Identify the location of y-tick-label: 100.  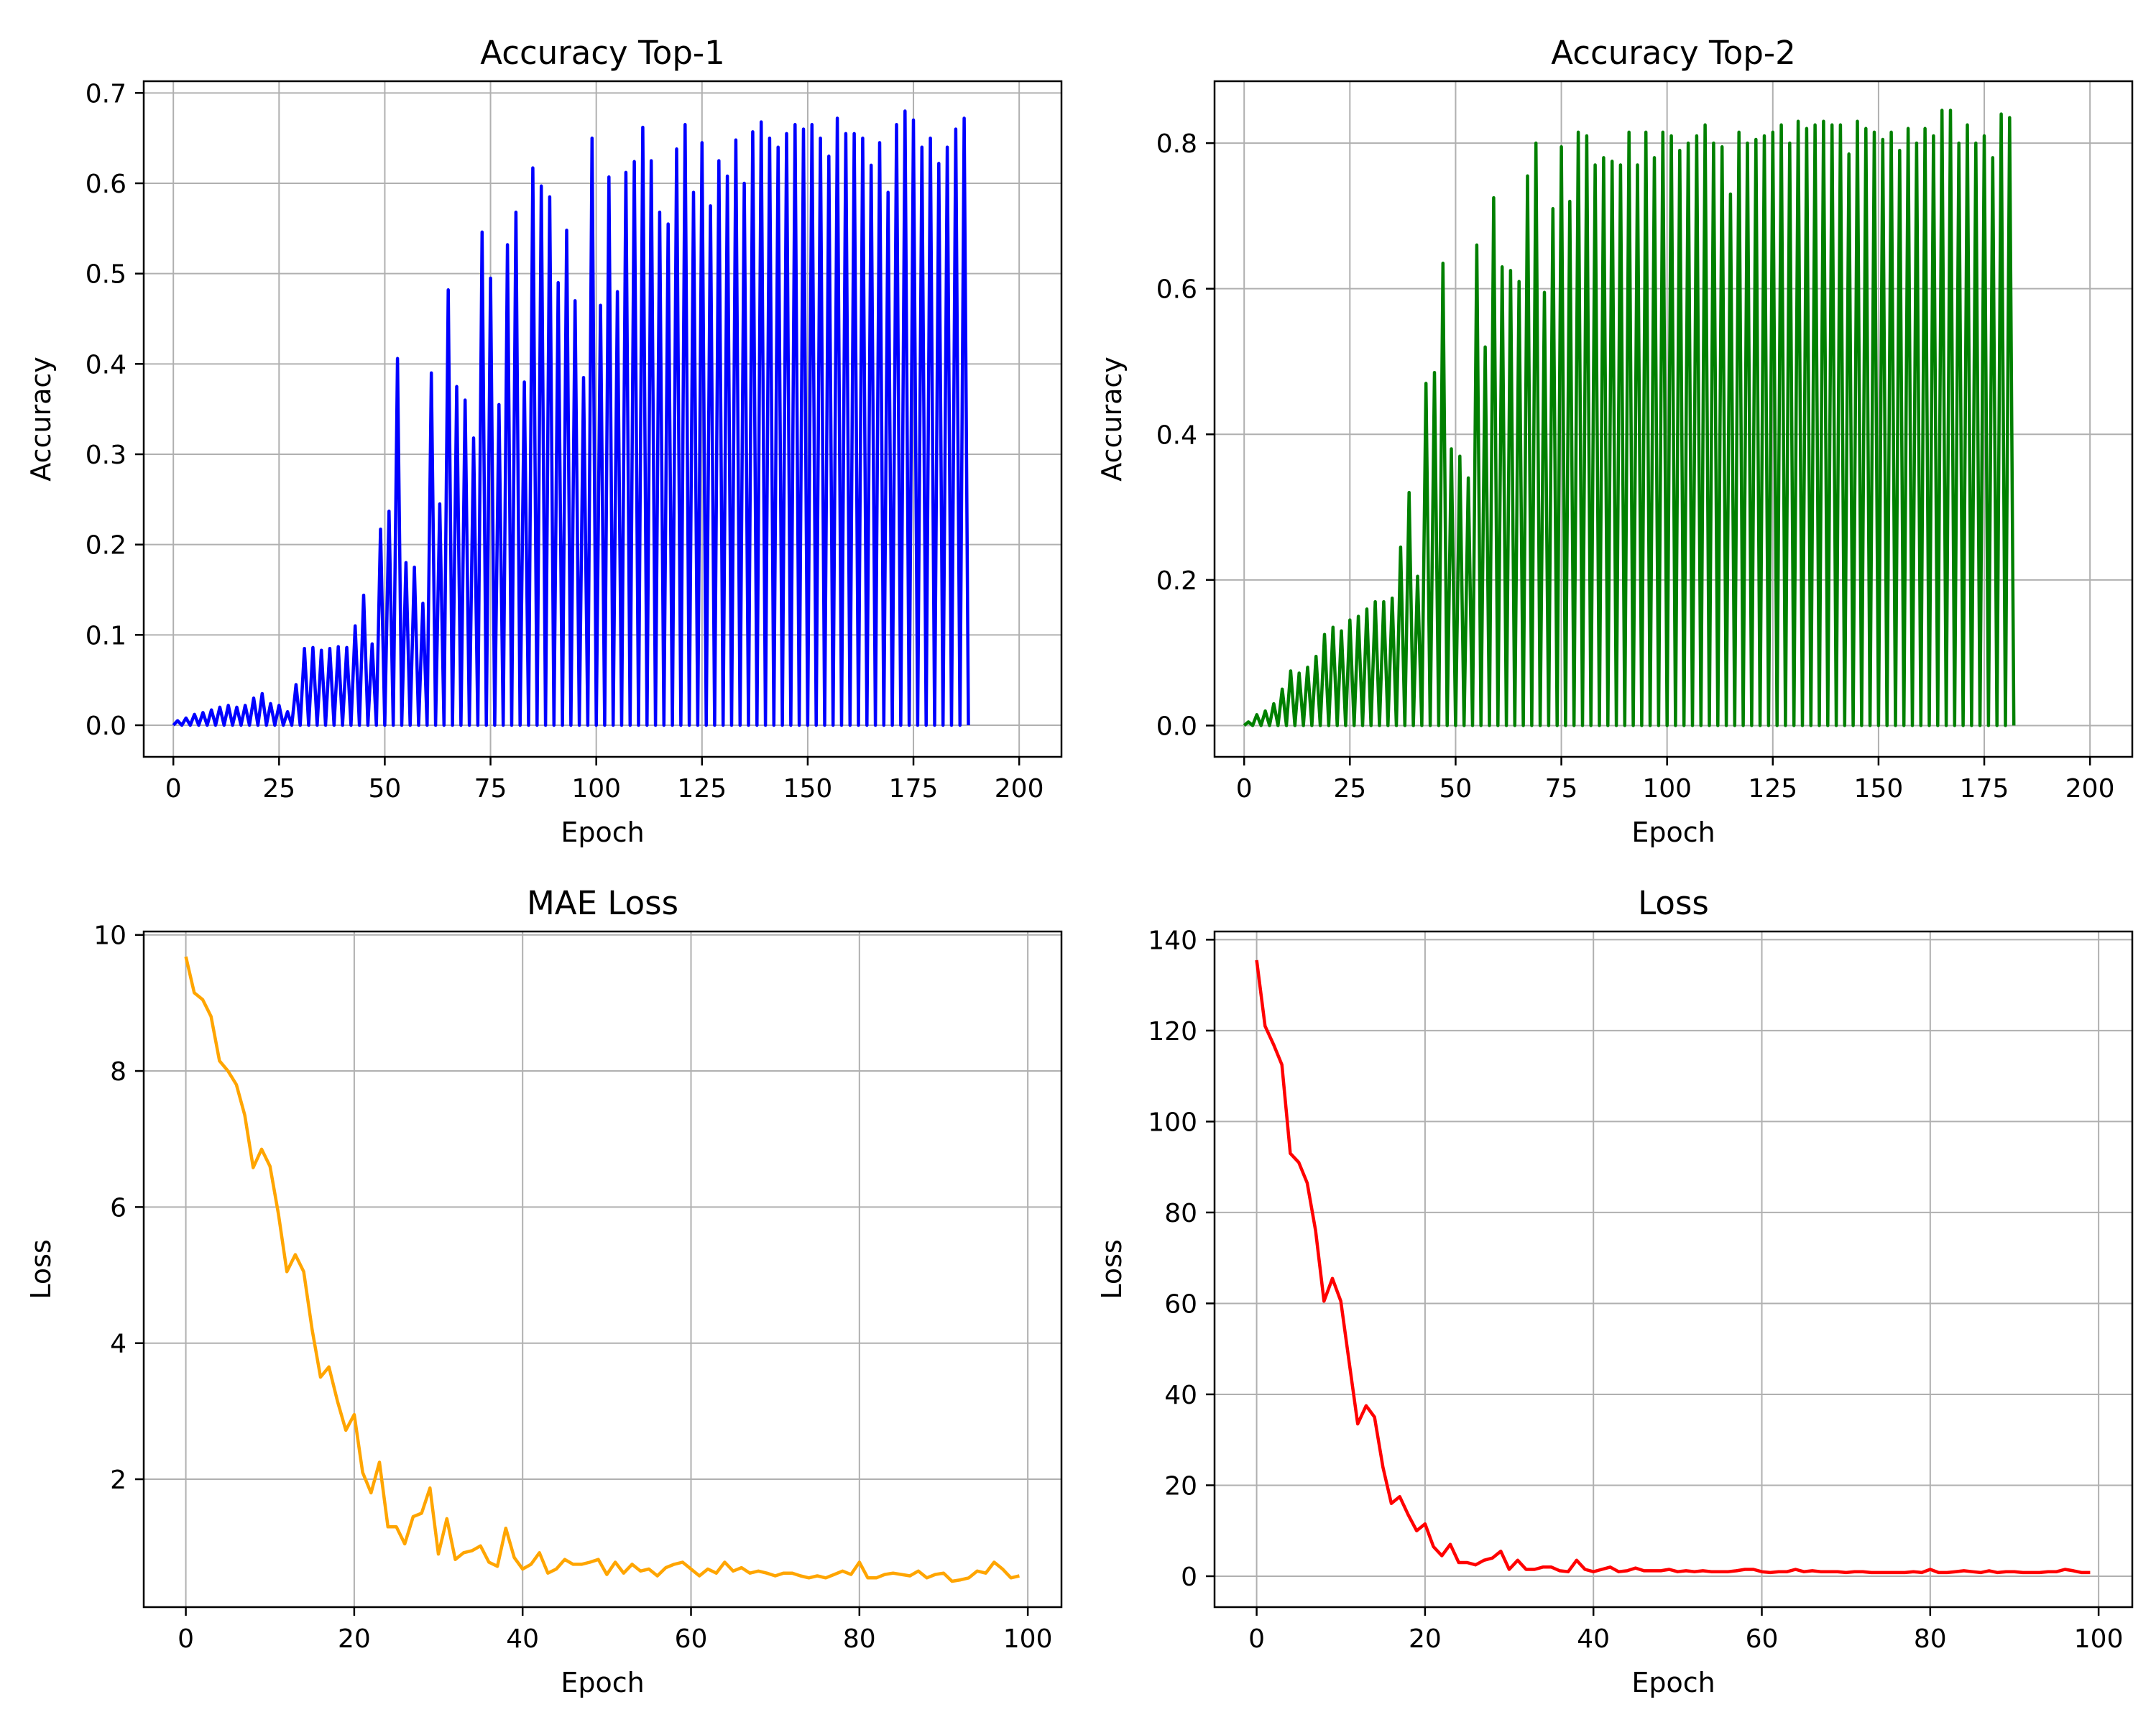
(1172, 1122).